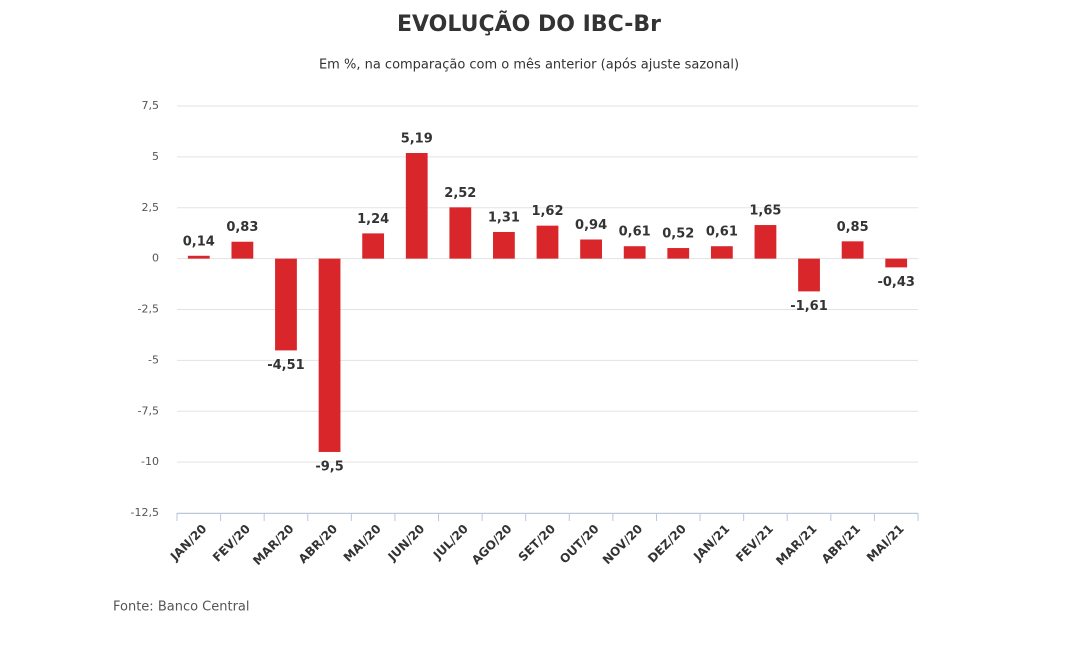 This screenshot has height=659, width=1080. What do you see at coordinates (148, 410) in the screenshot?
I see `y-tick-label: -7,5` at bounding box center [148, 410].